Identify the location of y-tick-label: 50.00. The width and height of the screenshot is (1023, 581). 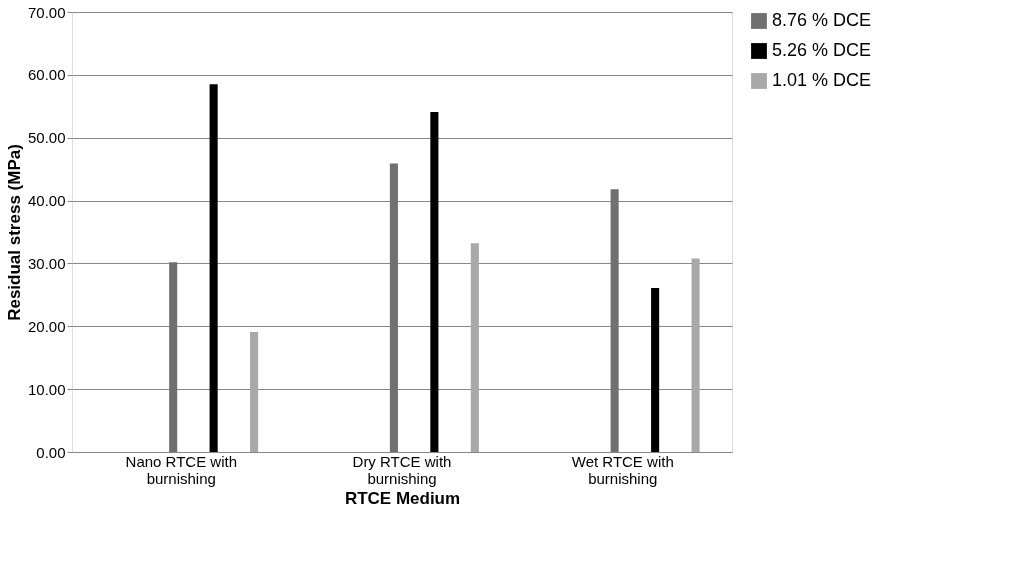
(46, 138).